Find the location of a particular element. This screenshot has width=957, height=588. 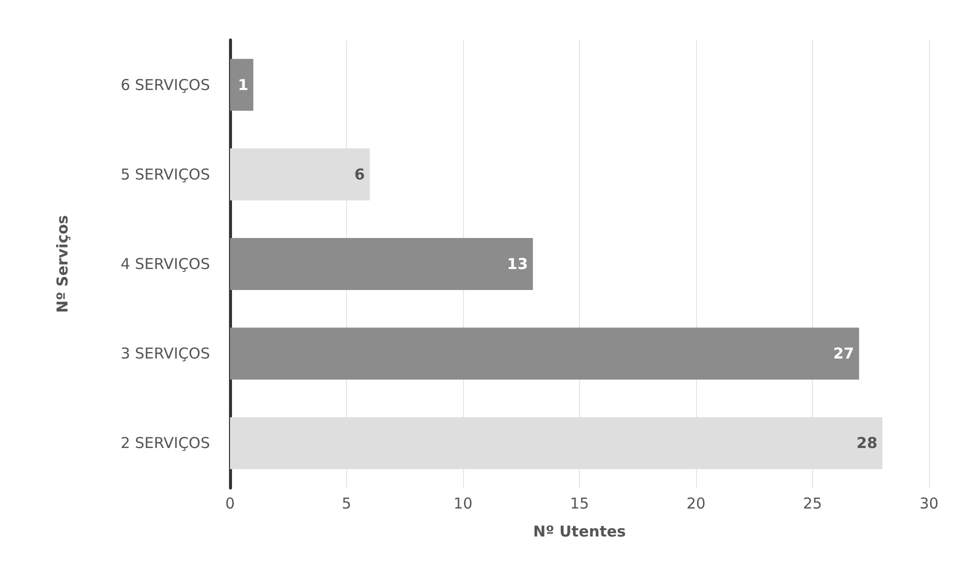

x-tick-label: 20 is located at coordinates (696, 503).